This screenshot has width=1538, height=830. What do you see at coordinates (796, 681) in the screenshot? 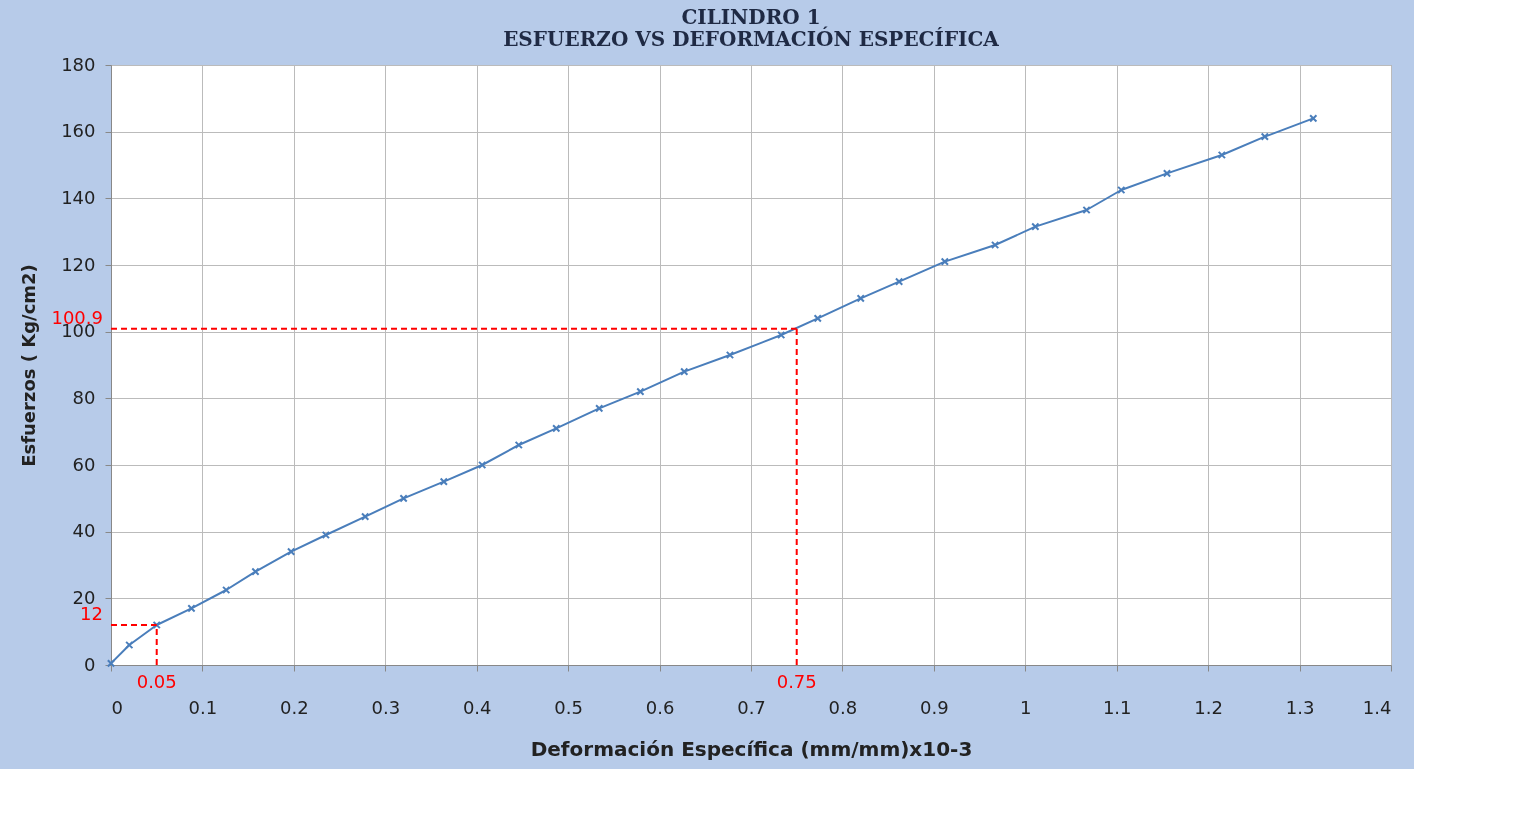
I see `ref-line-label: 0.75` at bounding box center [796, 681].